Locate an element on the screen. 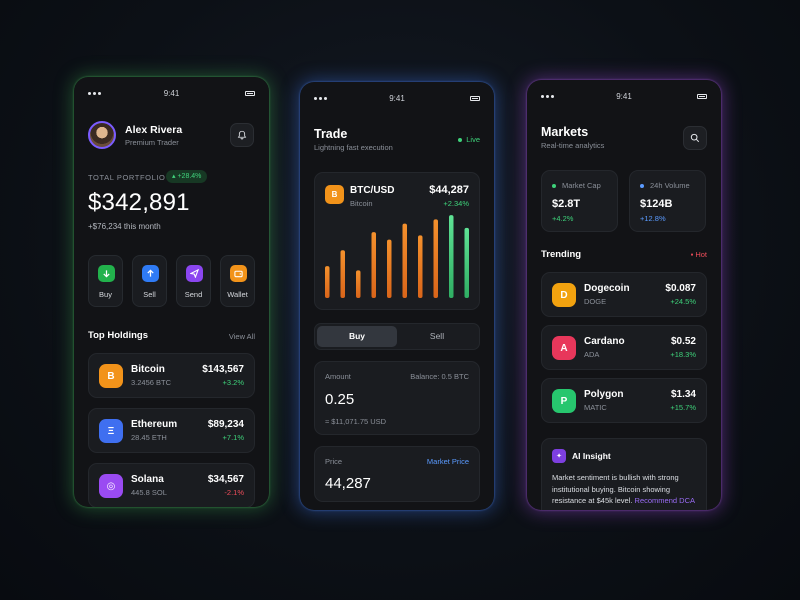 This screenshot has height=600, width=800. stat-value: $2.8T is located at coordinates (566, 204).